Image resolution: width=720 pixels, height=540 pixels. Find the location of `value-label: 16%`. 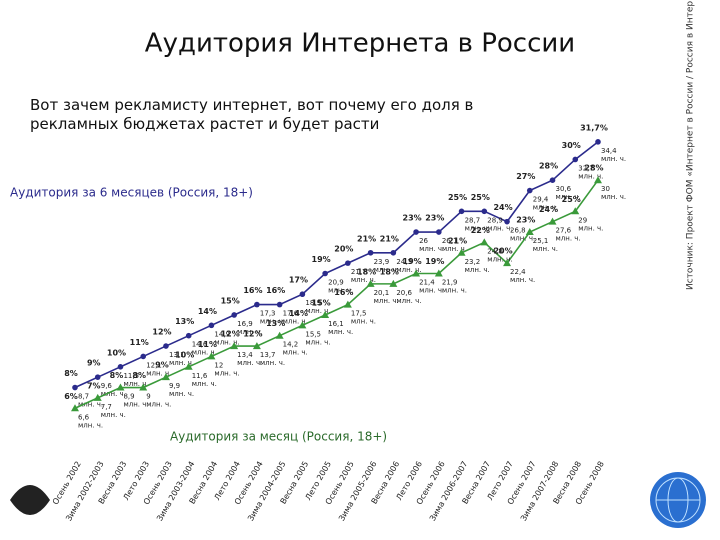

value-label: 16% is located at coordinates (252, 290).